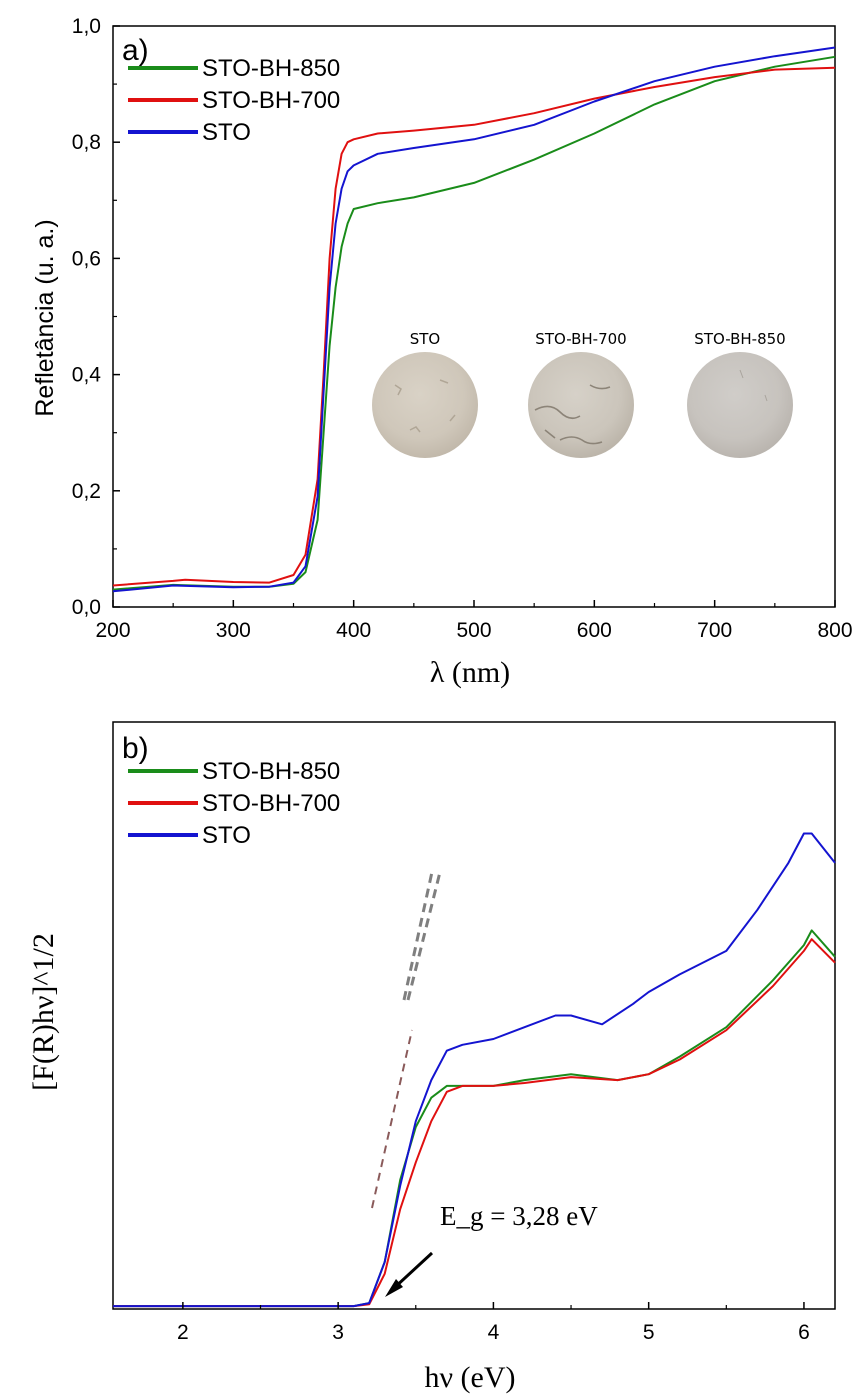 The width and height of the screenshot is (862, 1397). I want to click on x-tick-label: 500, so click(473, 630).